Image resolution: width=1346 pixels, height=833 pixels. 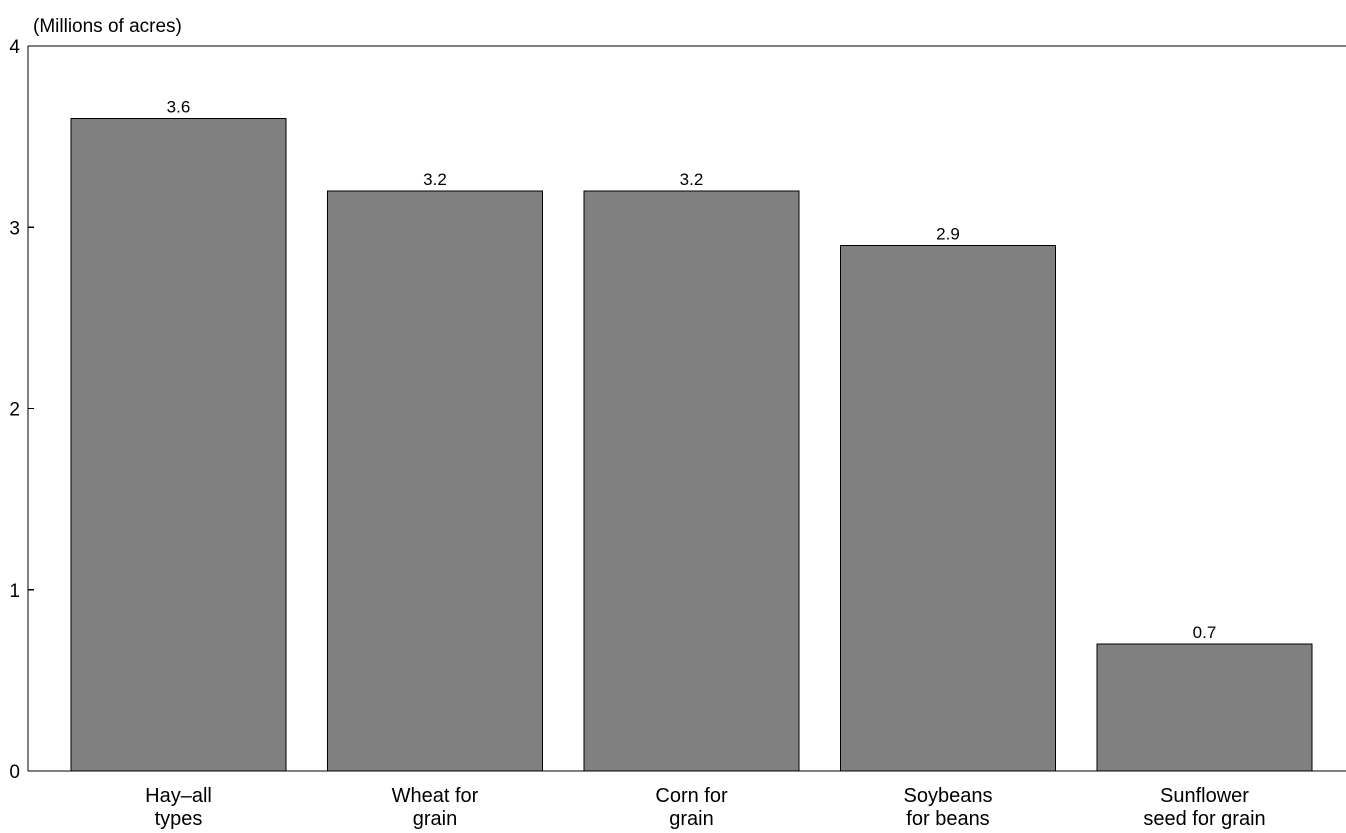 I want to click on x-category-label: Soybeans, so click(x=948, y=796).